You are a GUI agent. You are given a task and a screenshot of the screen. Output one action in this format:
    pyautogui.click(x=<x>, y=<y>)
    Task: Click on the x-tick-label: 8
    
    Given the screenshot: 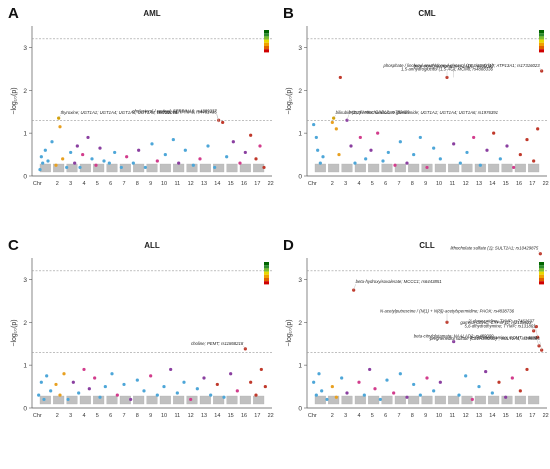 What is the action you would take?
    pyautogui.click(x=412, y=416)
    